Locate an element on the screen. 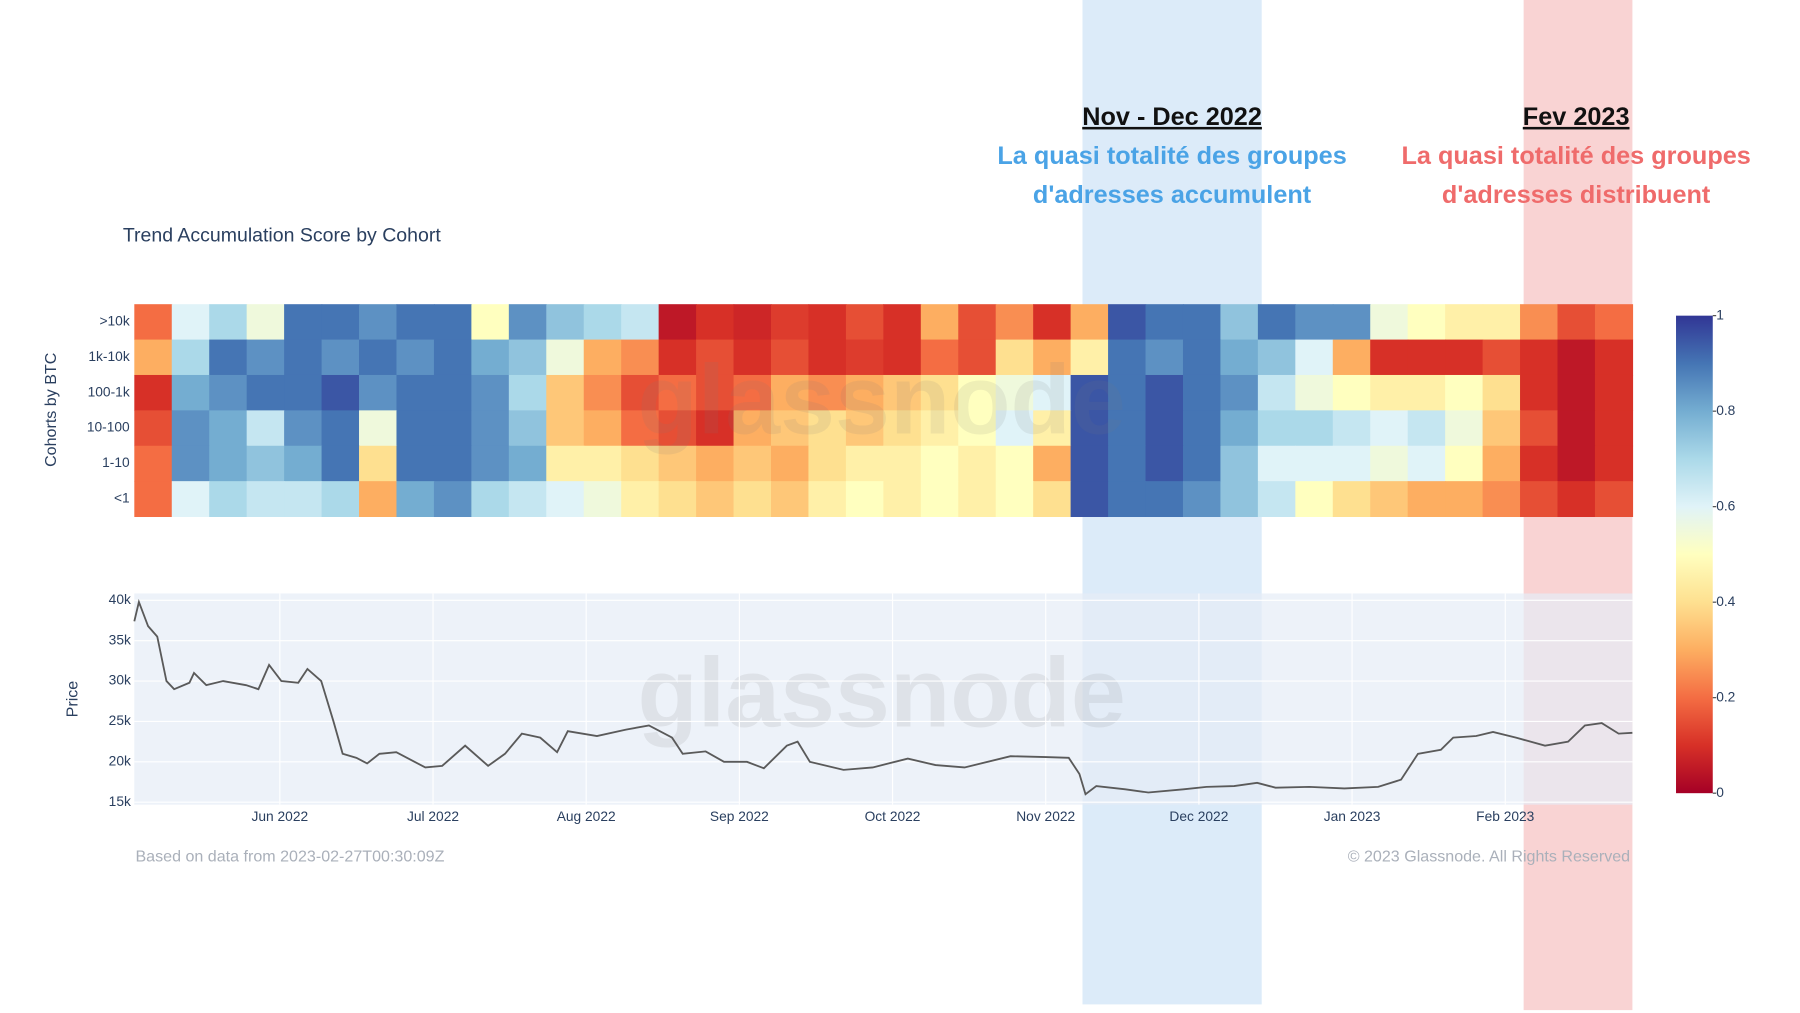 This screenshot has height=1013, width=1800. y-tick-label: 35k is located at coordinates (120, 639).